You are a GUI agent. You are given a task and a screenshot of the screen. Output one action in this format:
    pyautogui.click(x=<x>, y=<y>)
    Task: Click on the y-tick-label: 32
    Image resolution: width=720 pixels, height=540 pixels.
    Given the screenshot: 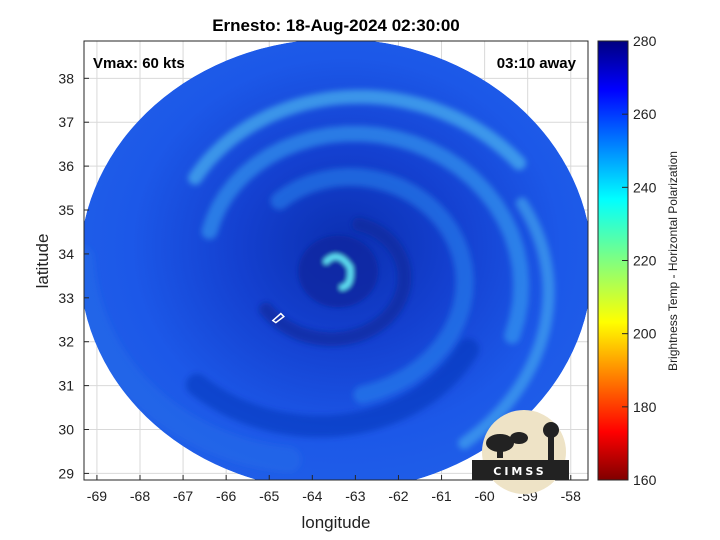 What is the action you would take?
    pyautogui.click(x=66, y=342)
    